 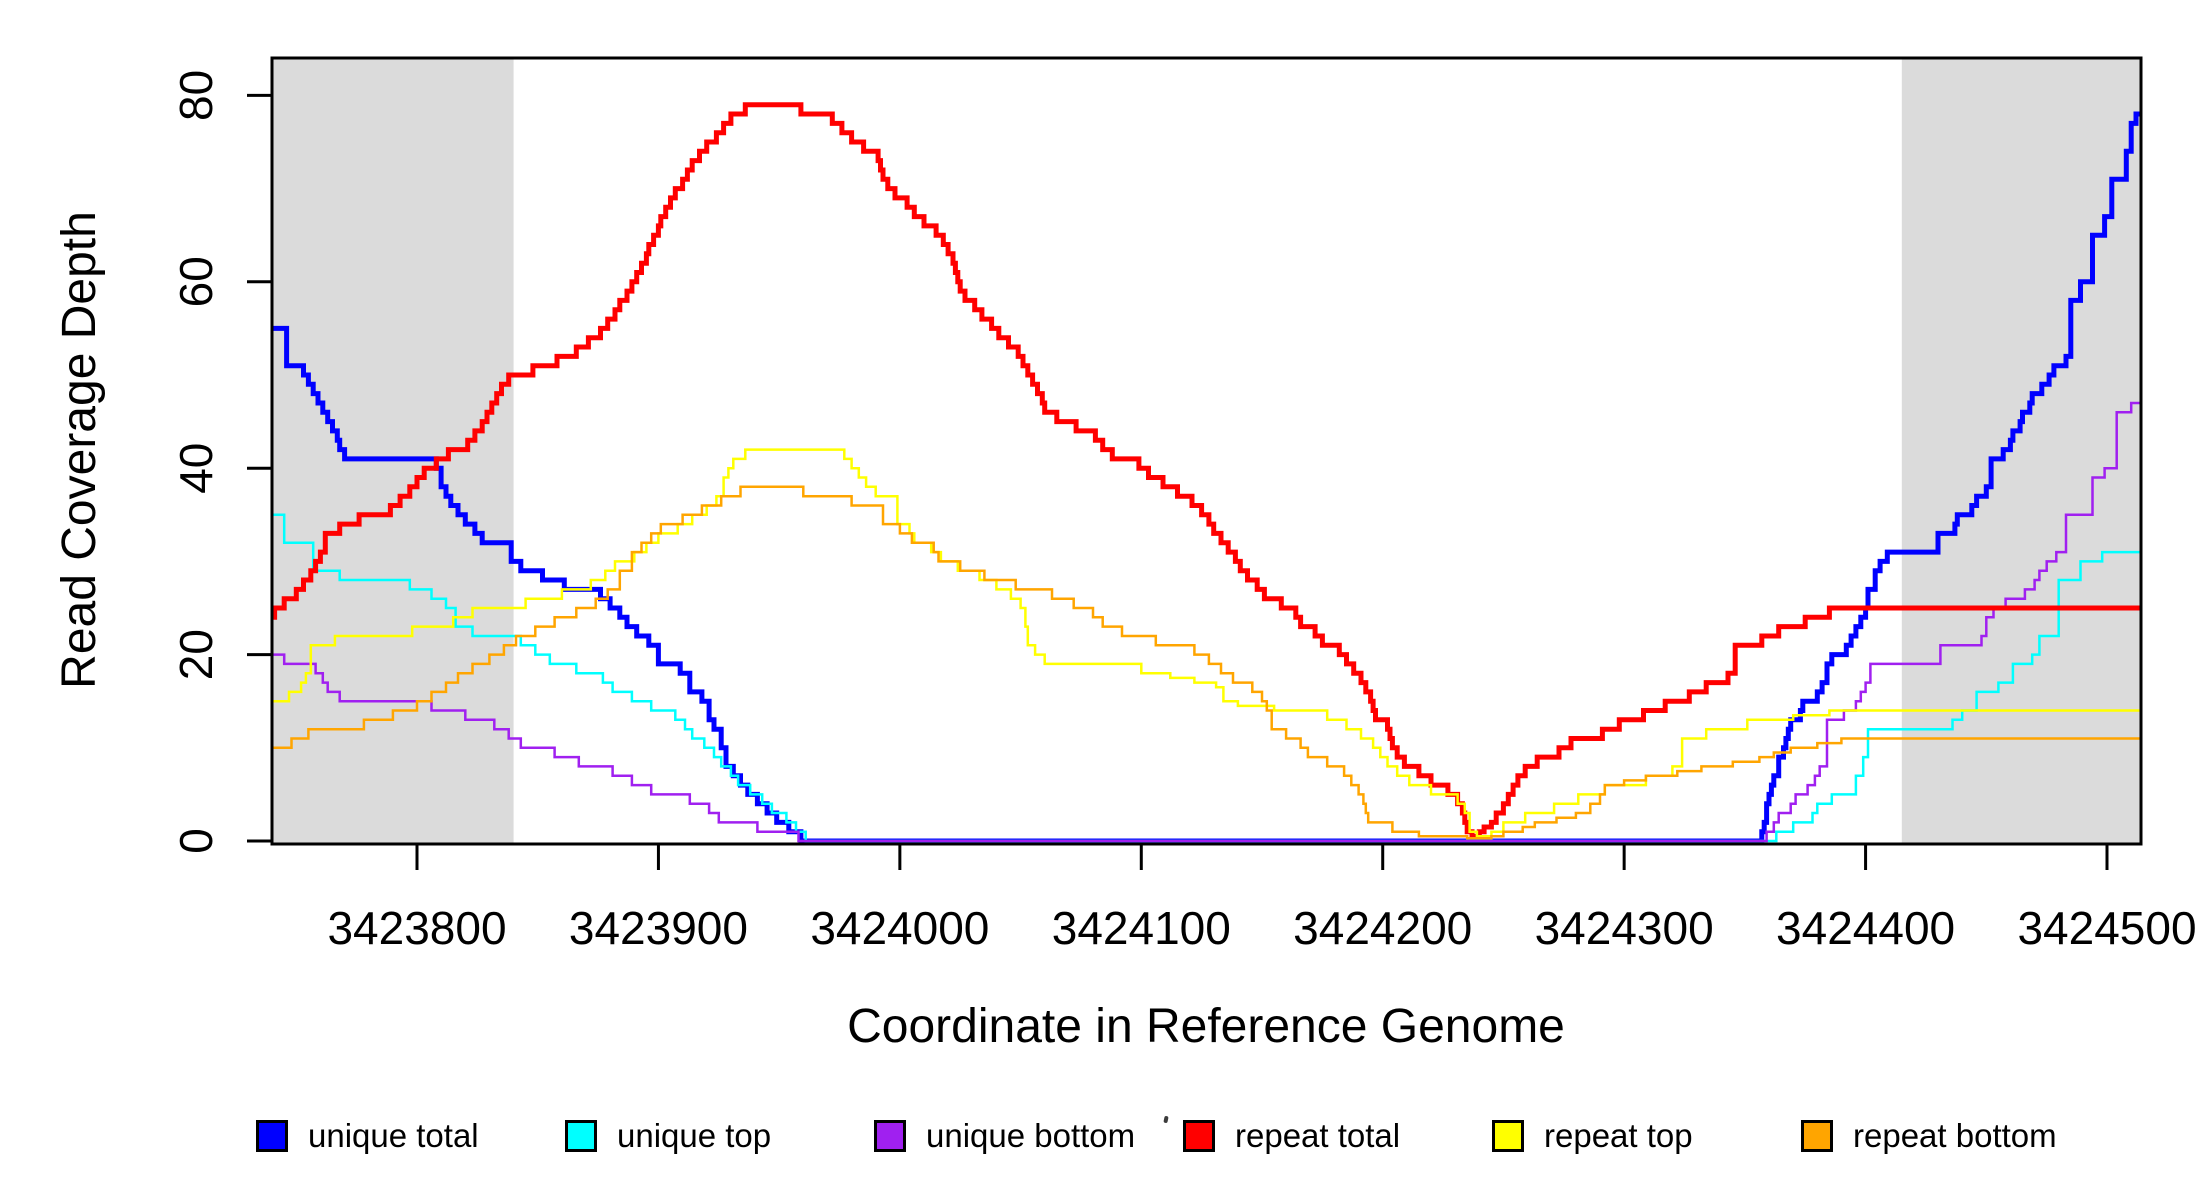 What do you see at coordinates (1141, 928) in the screenshot?
I see `x-tick-label: 3424100` at bounding box center [1141, 928].